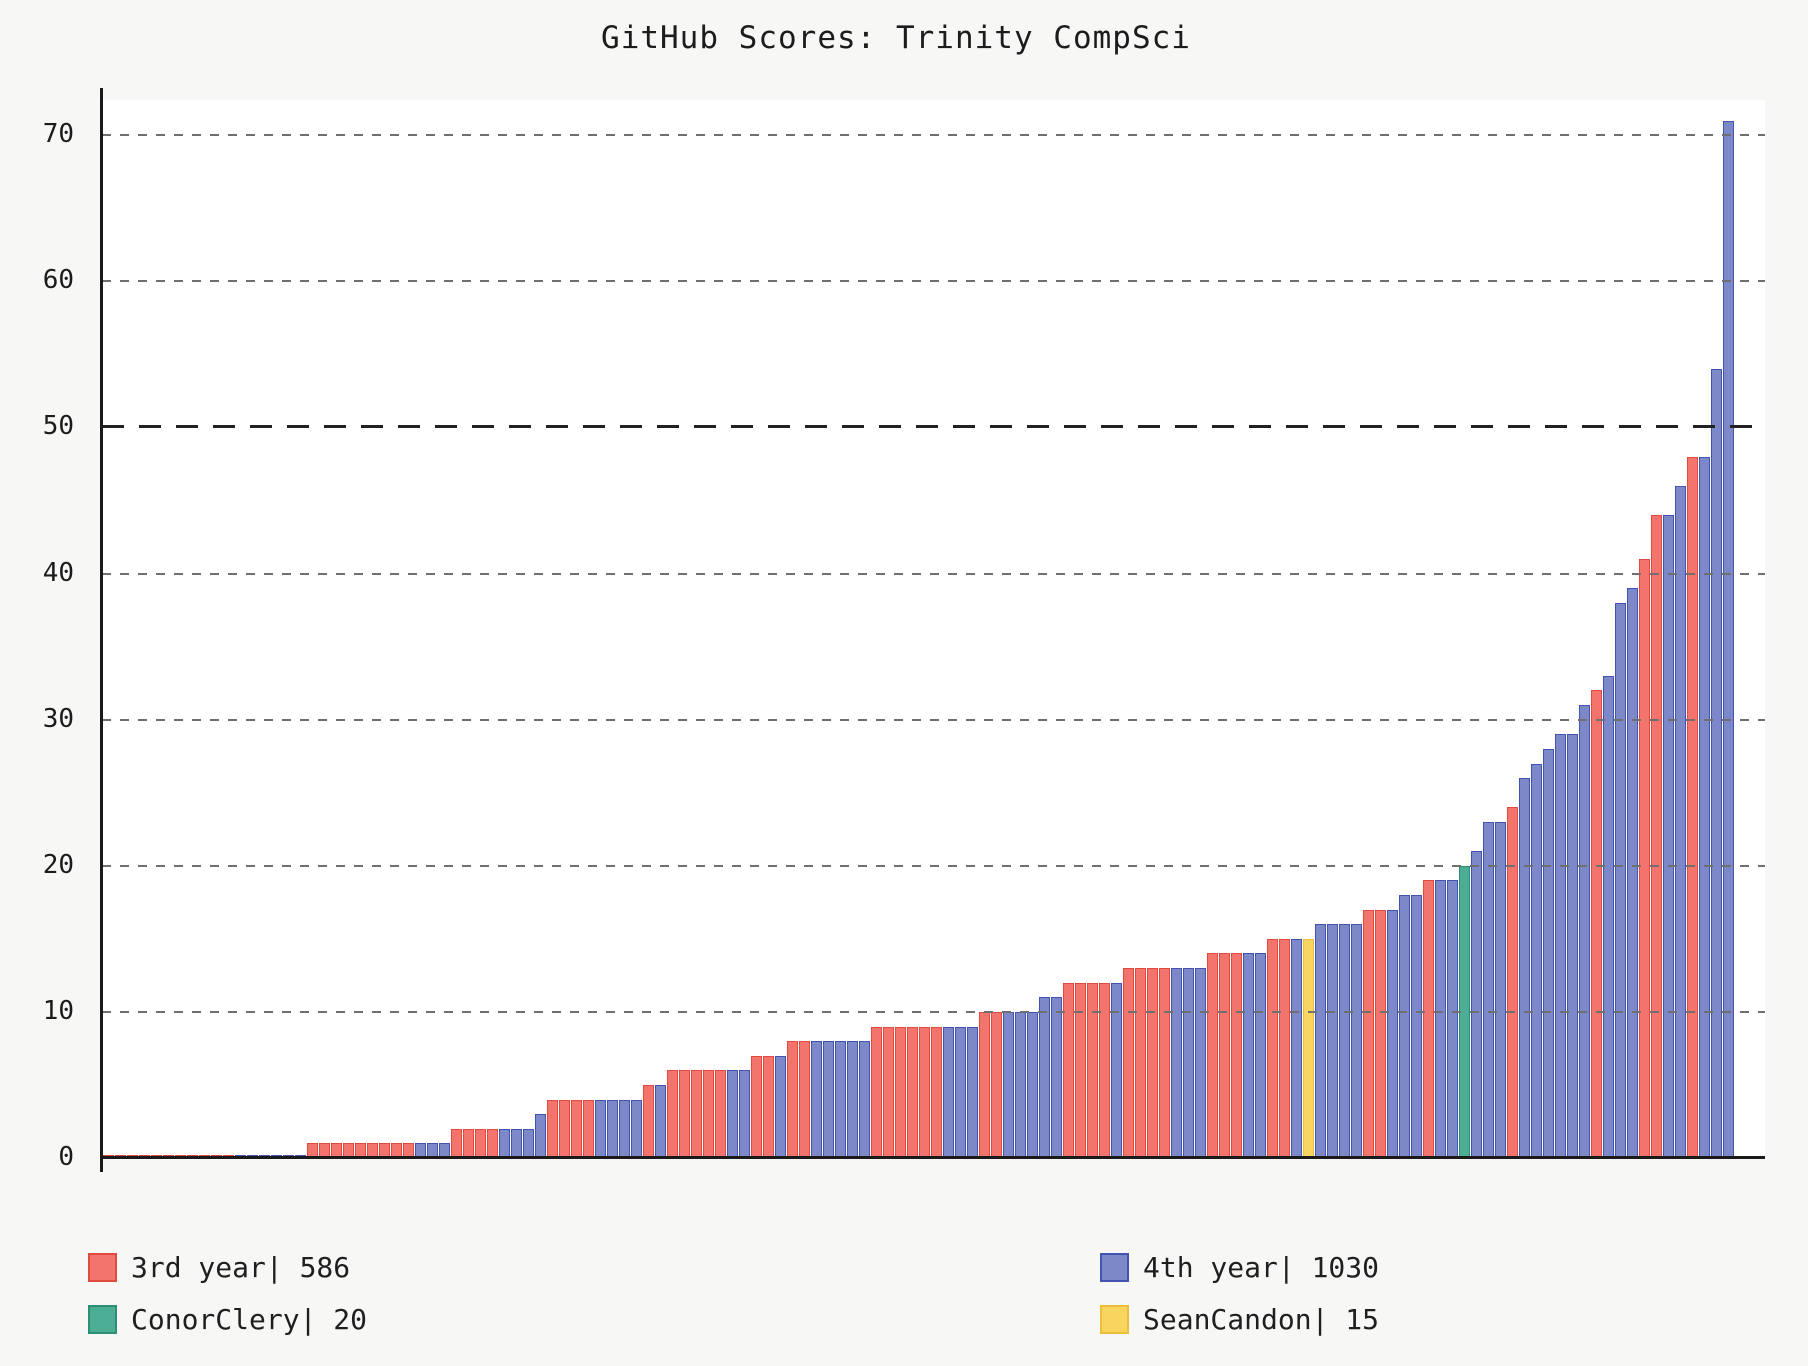 The height and width of the screenshot is (1366, 1808). I want to click on legend-item-3rd-year: 3rd year| 586, so click(219, 1267).